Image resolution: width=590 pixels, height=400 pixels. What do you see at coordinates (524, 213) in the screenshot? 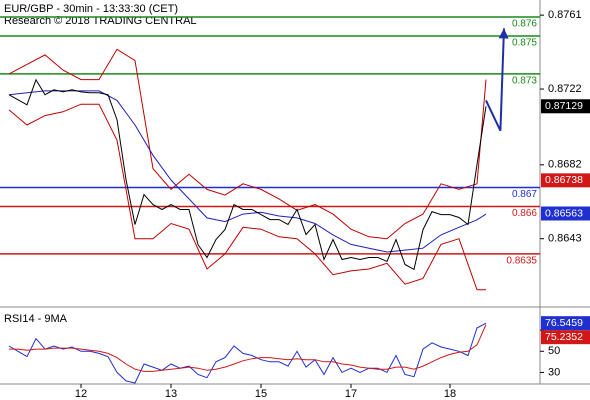
I see `level-label: 0.866` at bounding box center [524, 213].